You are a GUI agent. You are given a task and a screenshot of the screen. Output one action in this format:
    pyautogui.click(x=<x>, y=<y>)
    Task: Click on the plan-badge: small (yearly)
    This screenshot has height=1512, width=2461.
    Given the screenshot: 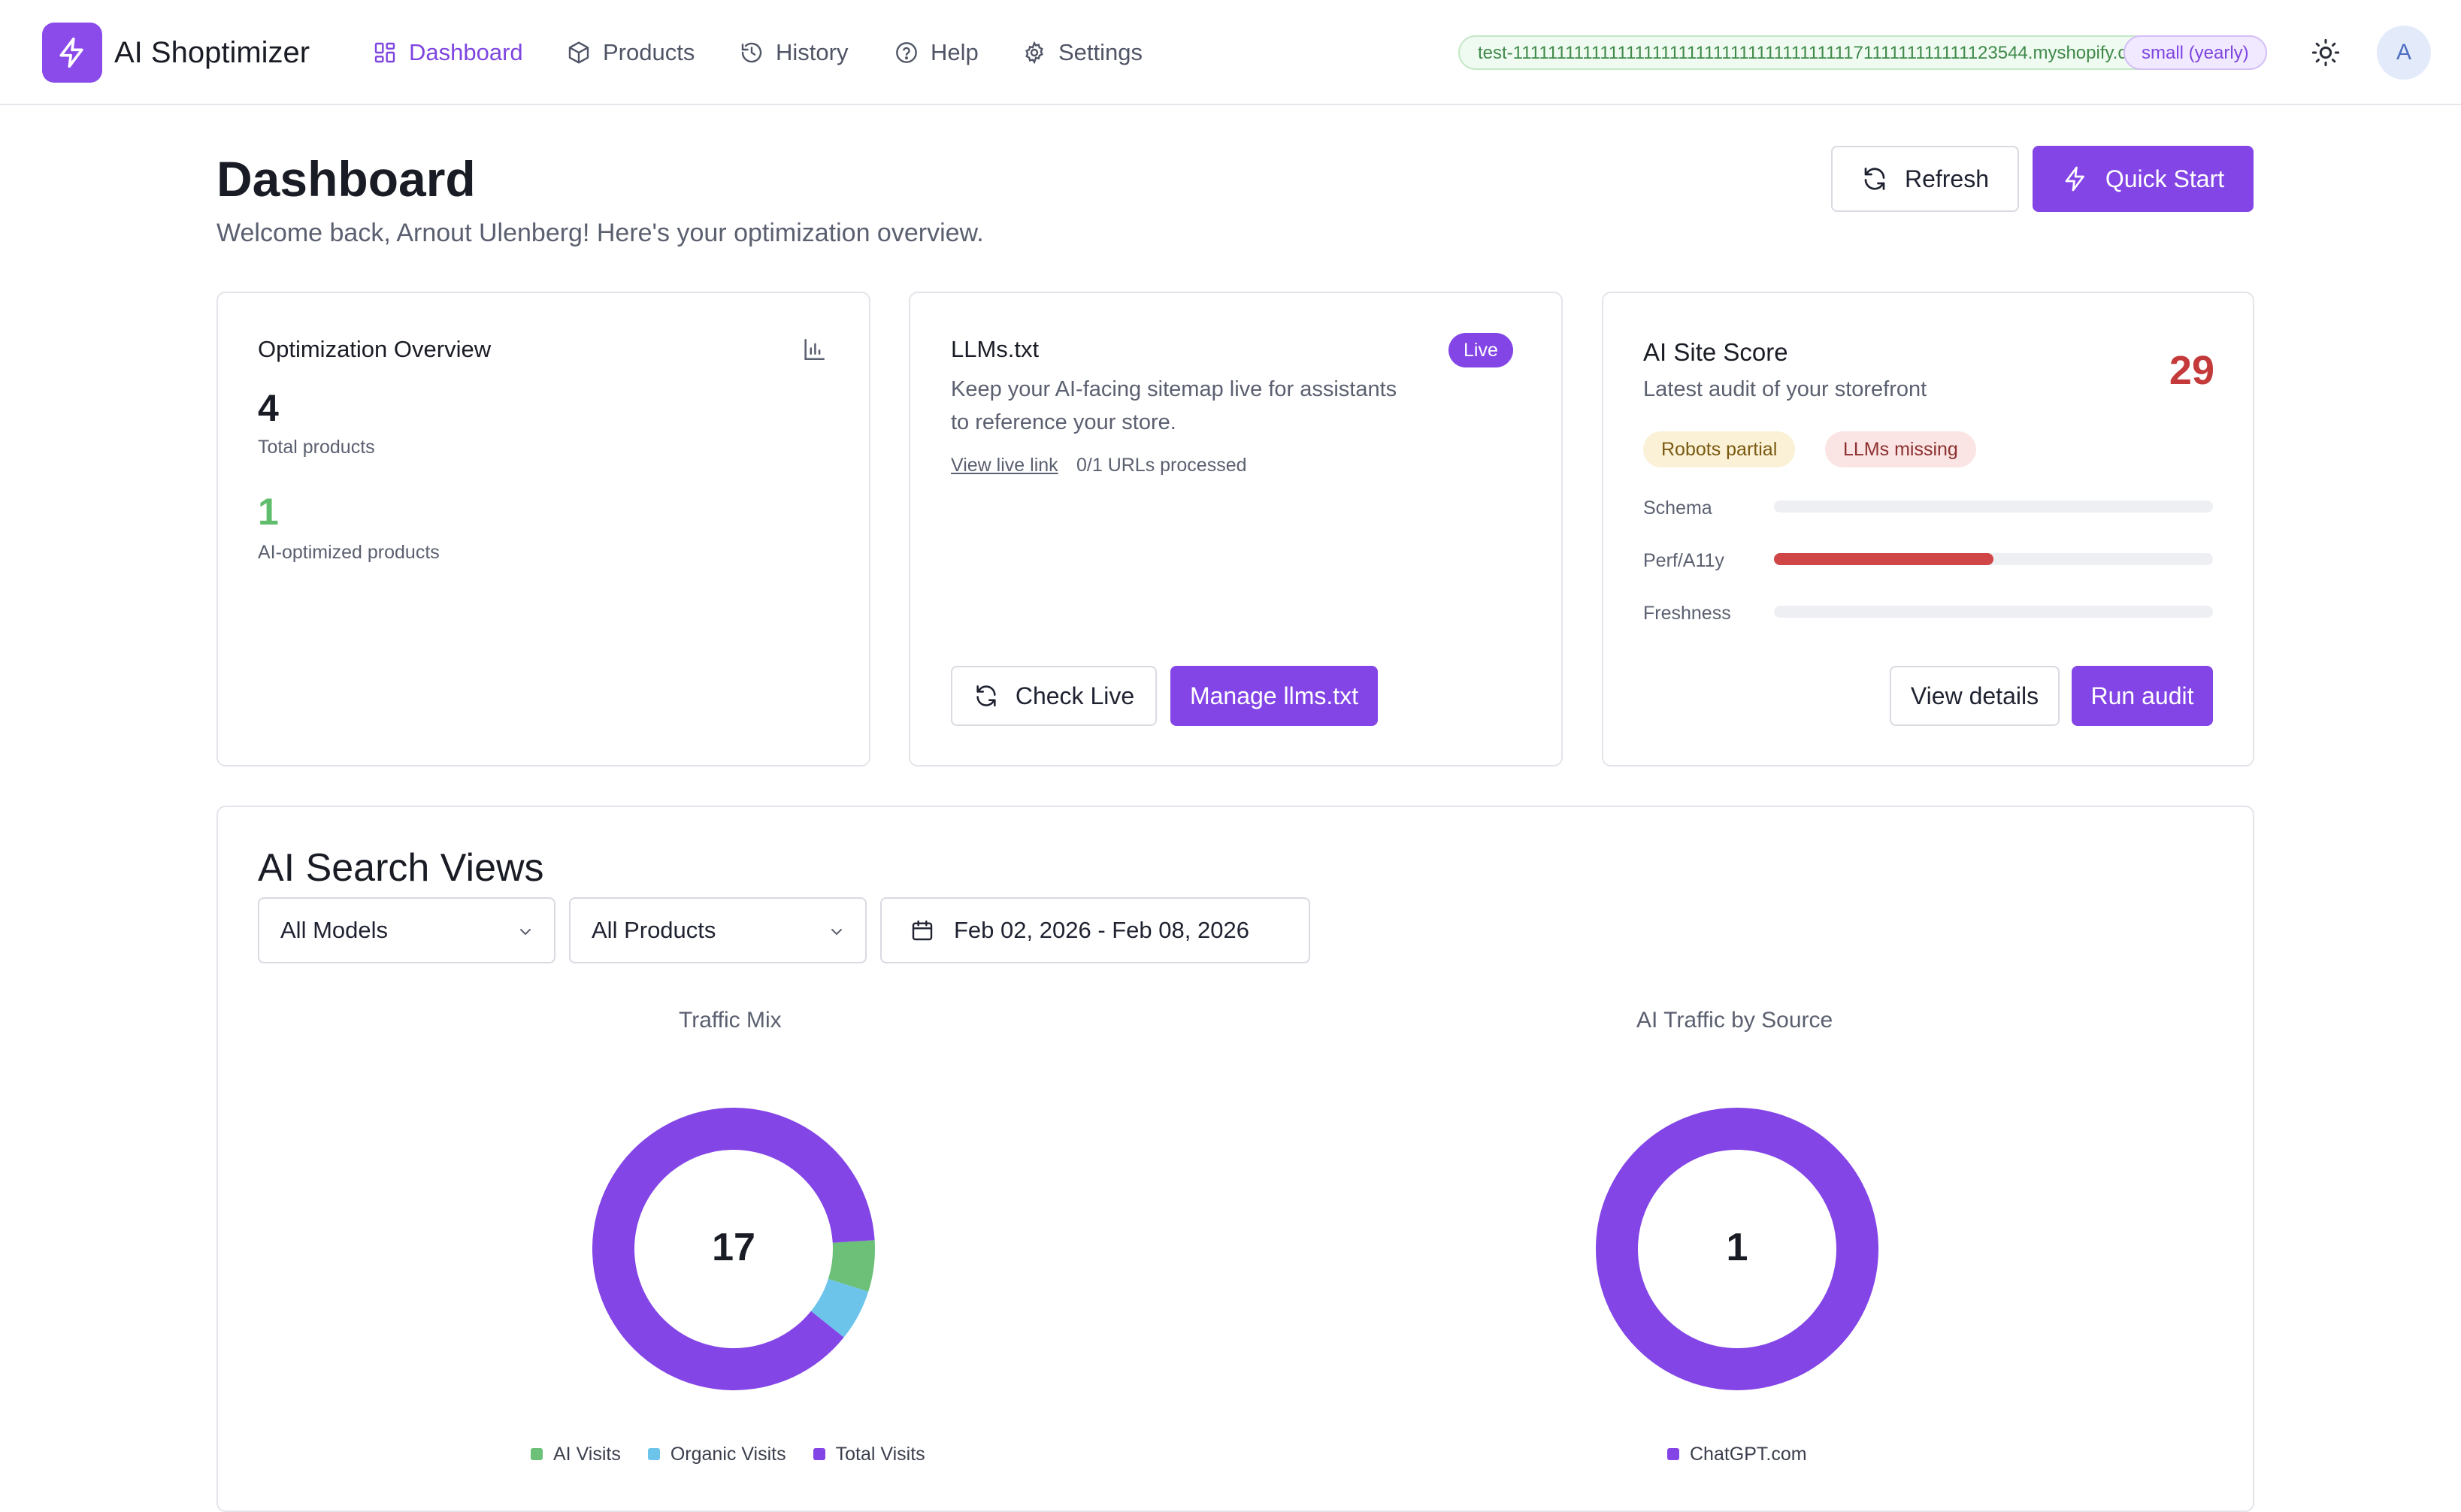 What is the action you would take?
    pyautogui.click(x=2195, y=53)
    